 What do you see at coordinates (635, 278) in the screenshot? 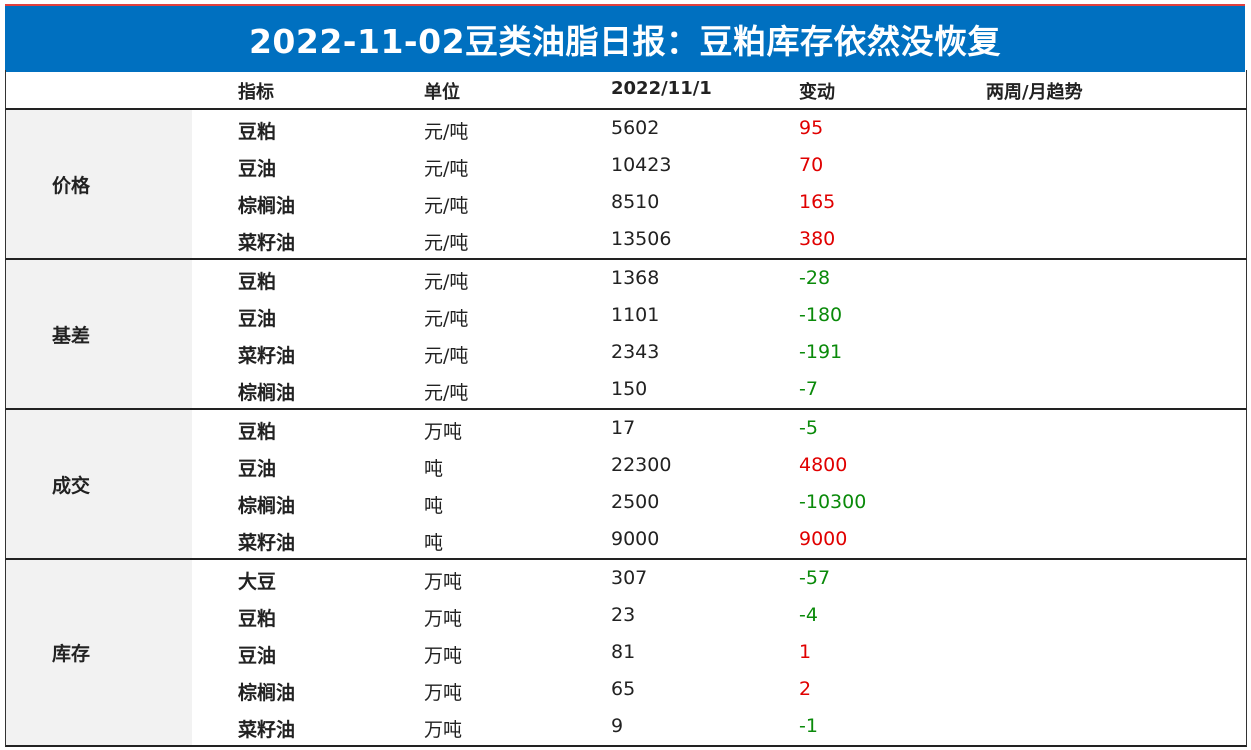
I see `row-value: 1368` at bounding box center [635, 278].